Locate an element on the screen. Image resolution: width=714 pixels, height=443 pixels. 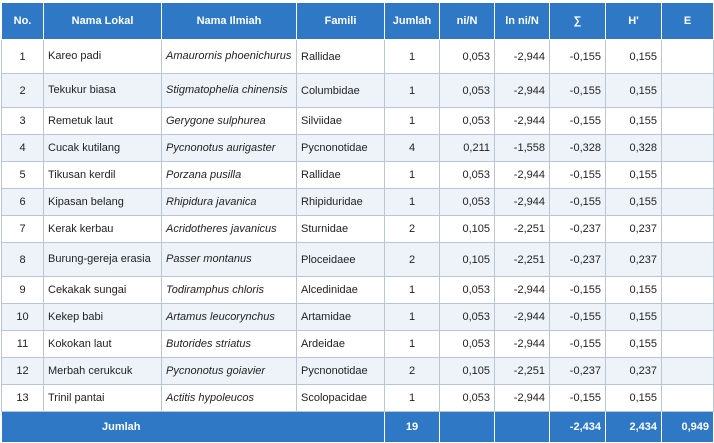
cell-nama-ilmiah: Acridotheres javanicus is located at coordinates (229, 229).